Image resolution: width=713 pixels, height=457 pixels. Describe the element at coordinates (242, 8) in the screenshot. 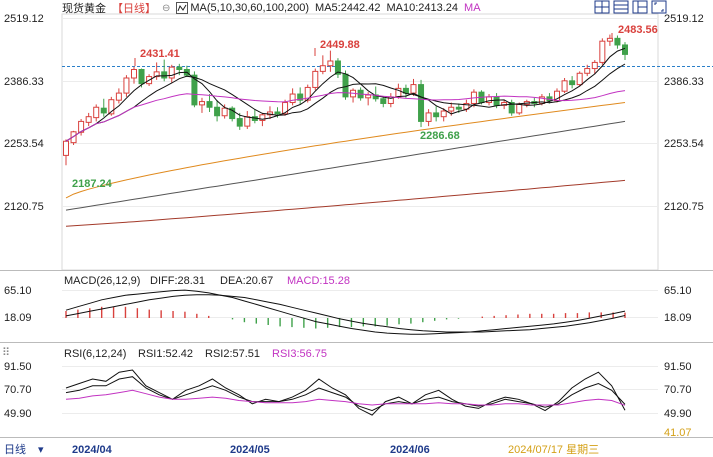

I see `ma-indicator: MA(5,10,30,60,100,200)` at that location.